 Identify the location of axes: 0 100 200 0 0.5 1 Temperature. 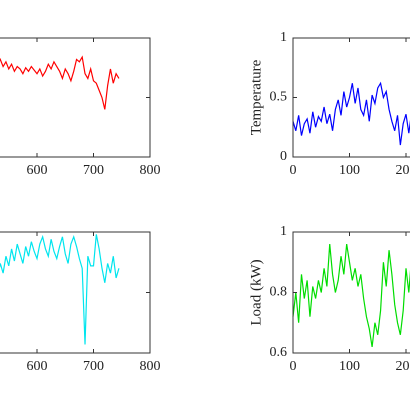
(329, 104).